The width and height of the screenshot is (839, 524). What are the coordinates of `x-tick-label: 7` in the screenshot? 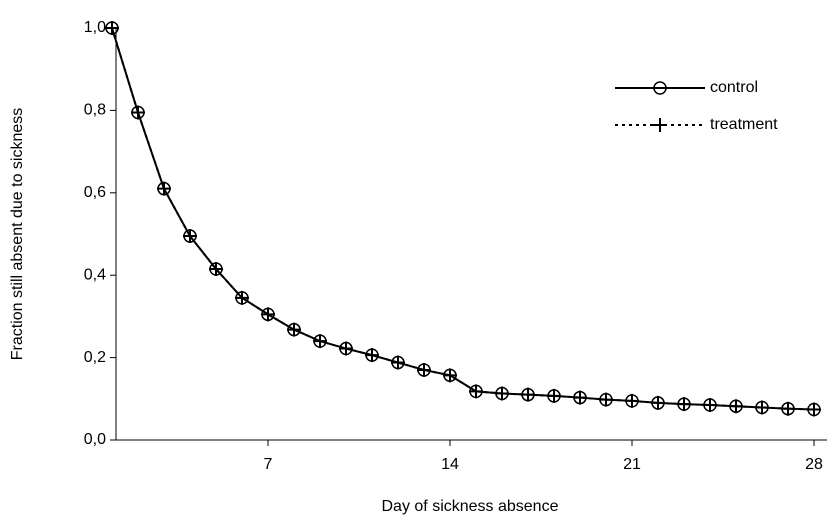 It's located at (268, 464).